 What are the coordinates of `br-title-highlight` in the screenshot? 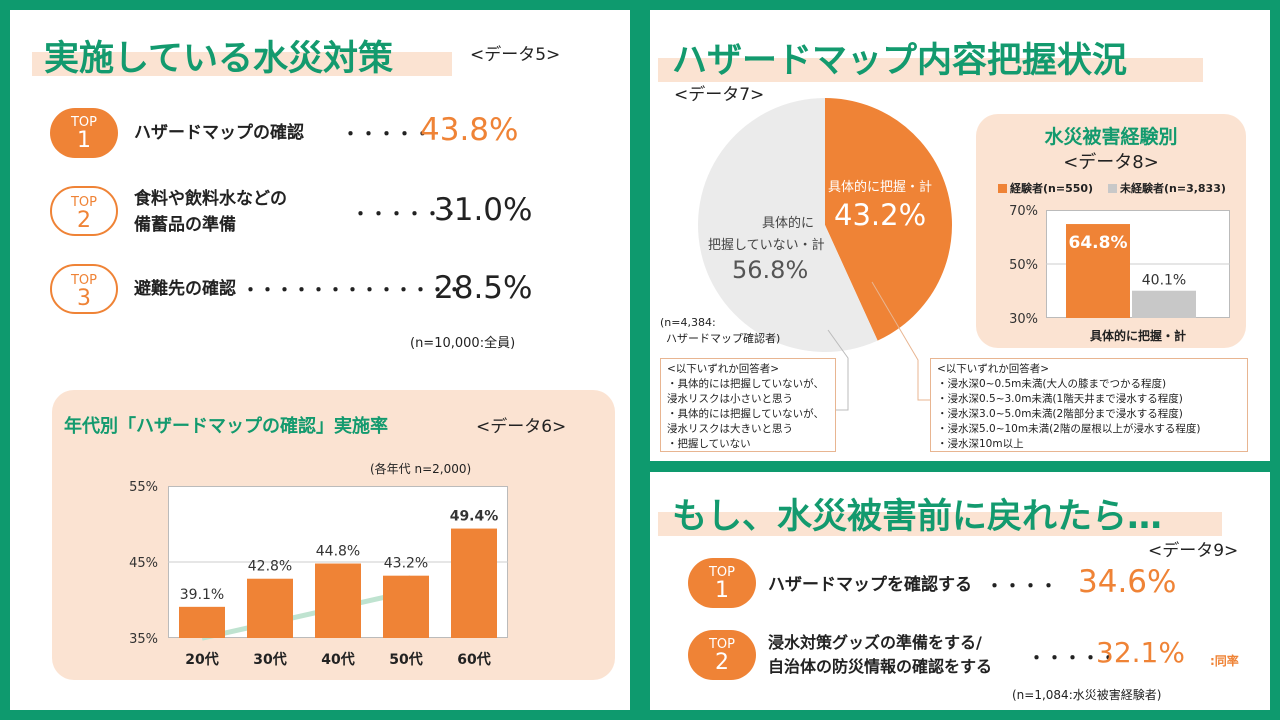 It's located at (940, 524).